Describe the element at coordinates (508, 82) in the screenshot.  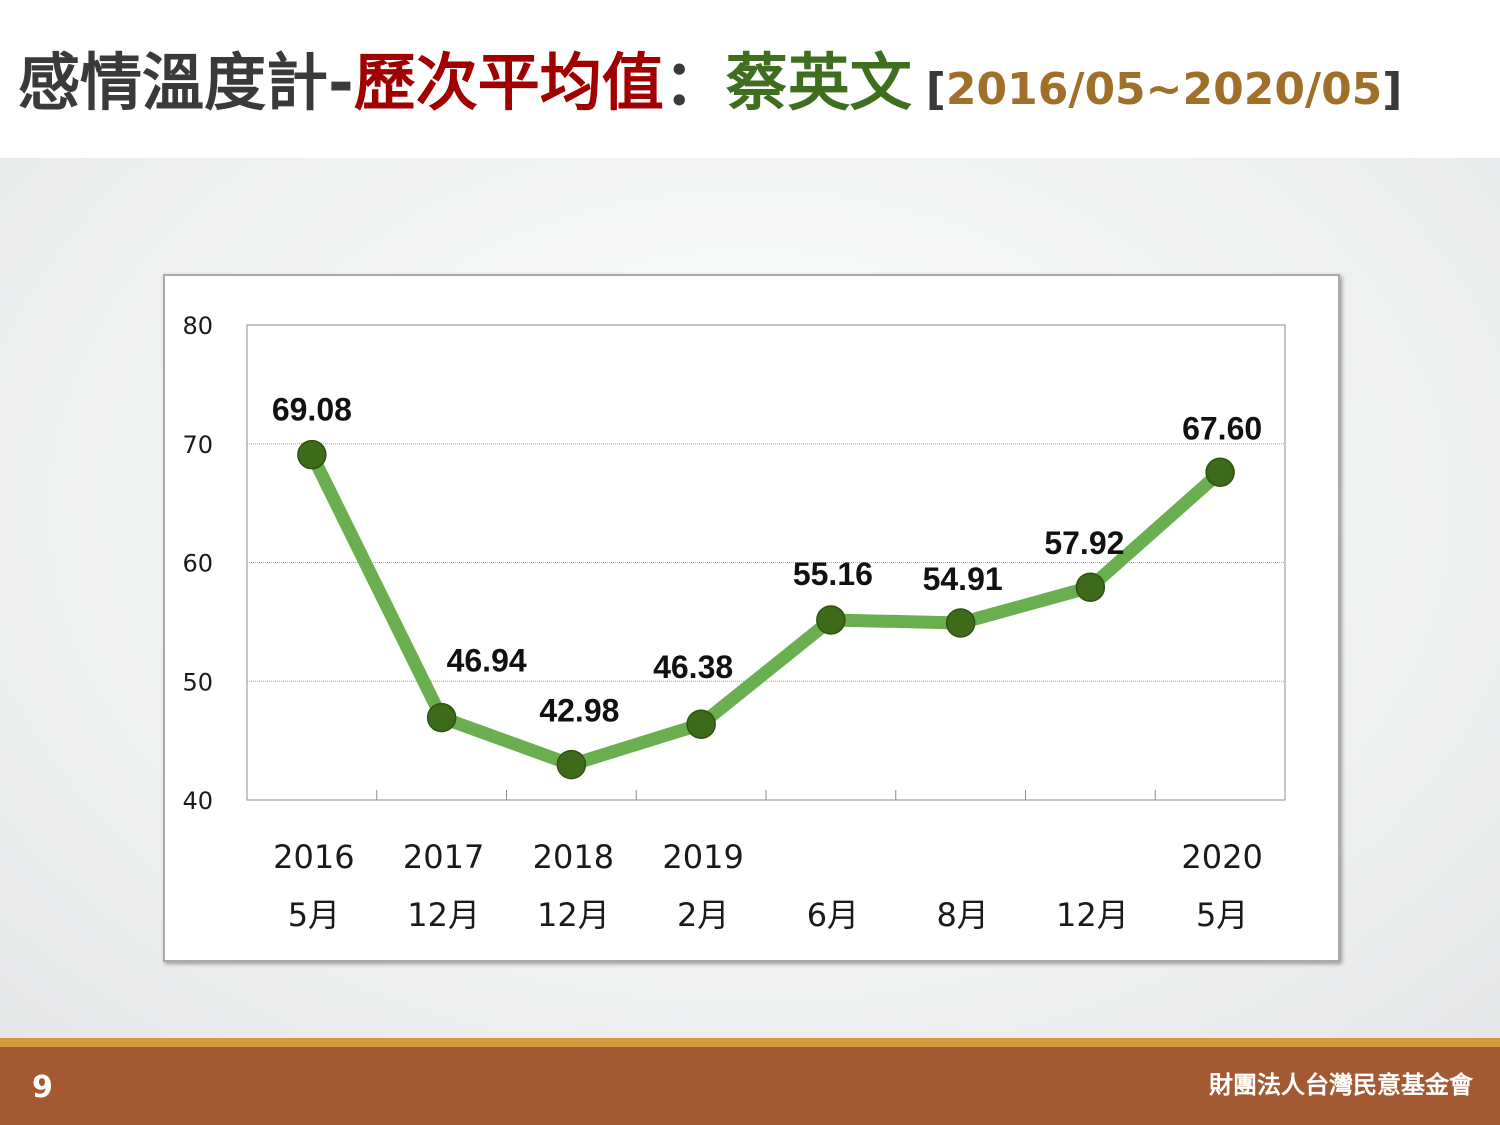
I see `title-metric: 歷次平均值` at that location.